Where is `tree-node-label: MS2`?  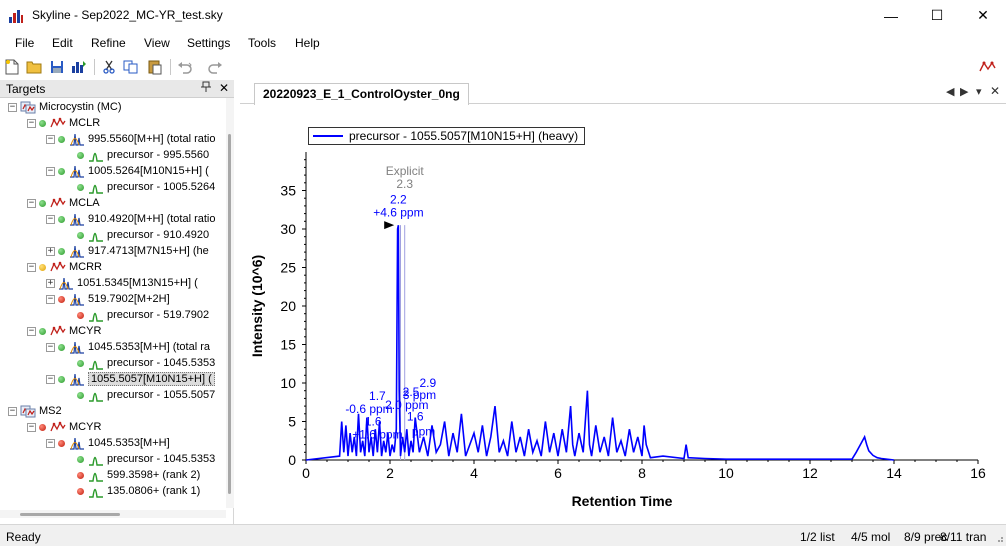
tree-node-label: MS2 is located at coordinates (50, 411).